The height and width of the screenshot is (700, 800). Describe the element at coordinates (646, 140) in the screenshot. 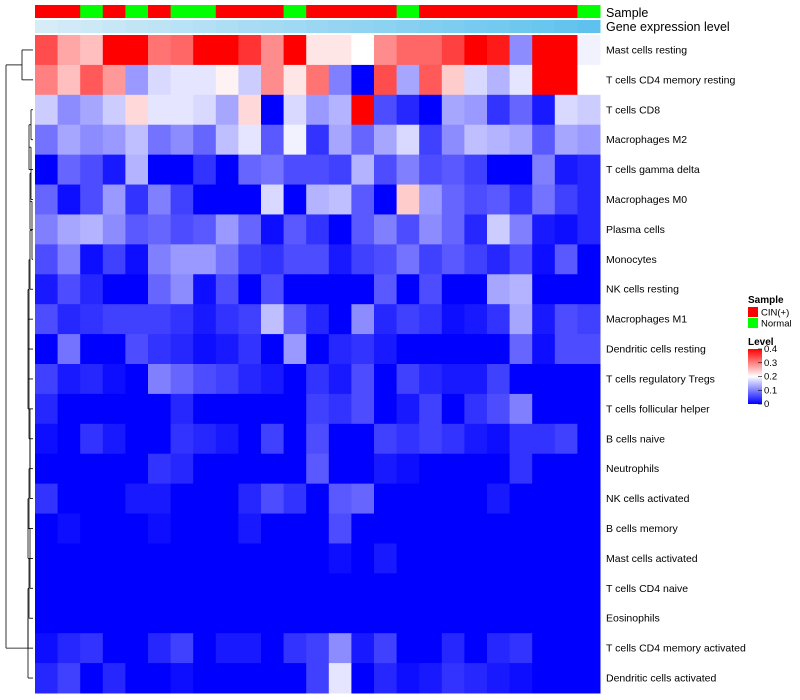

I see `row-label: Macrophages M2` at that location.